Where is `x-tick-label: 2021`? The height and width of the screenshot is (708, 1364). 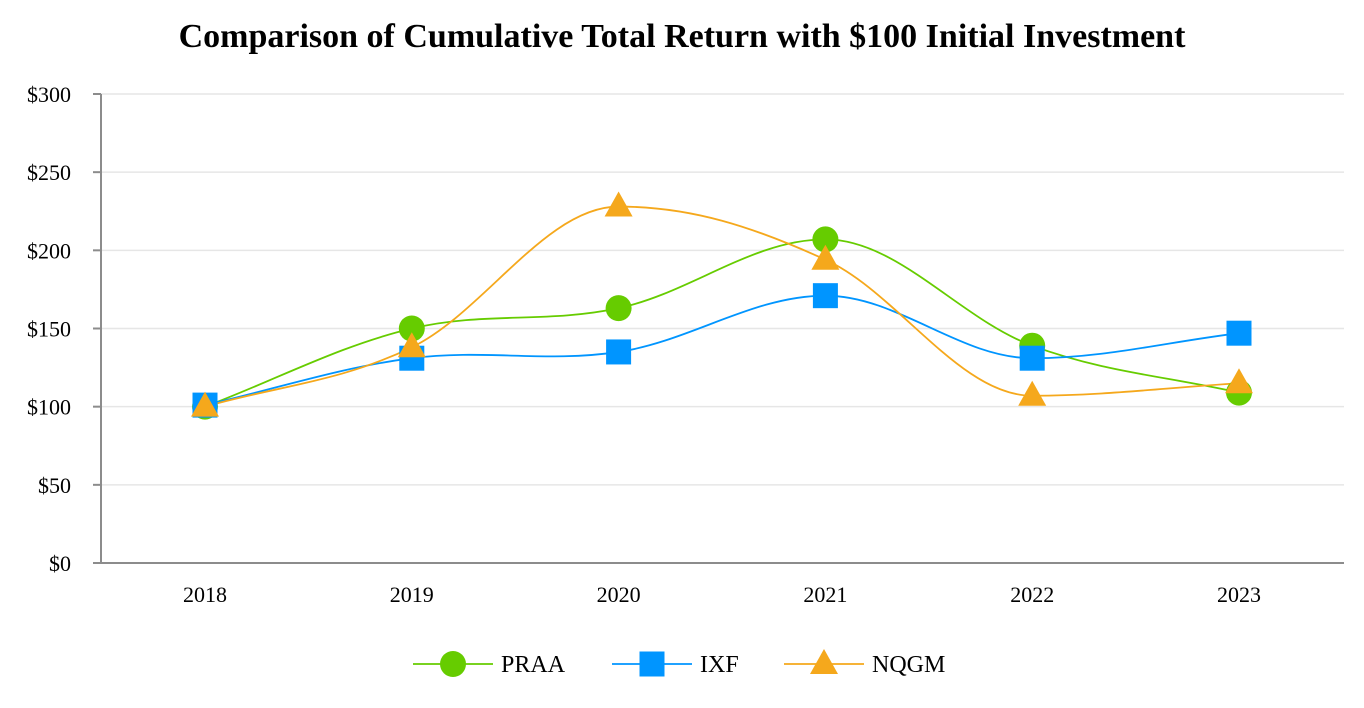
x-tick-label: 2021 is located at coordinates (825, 594).